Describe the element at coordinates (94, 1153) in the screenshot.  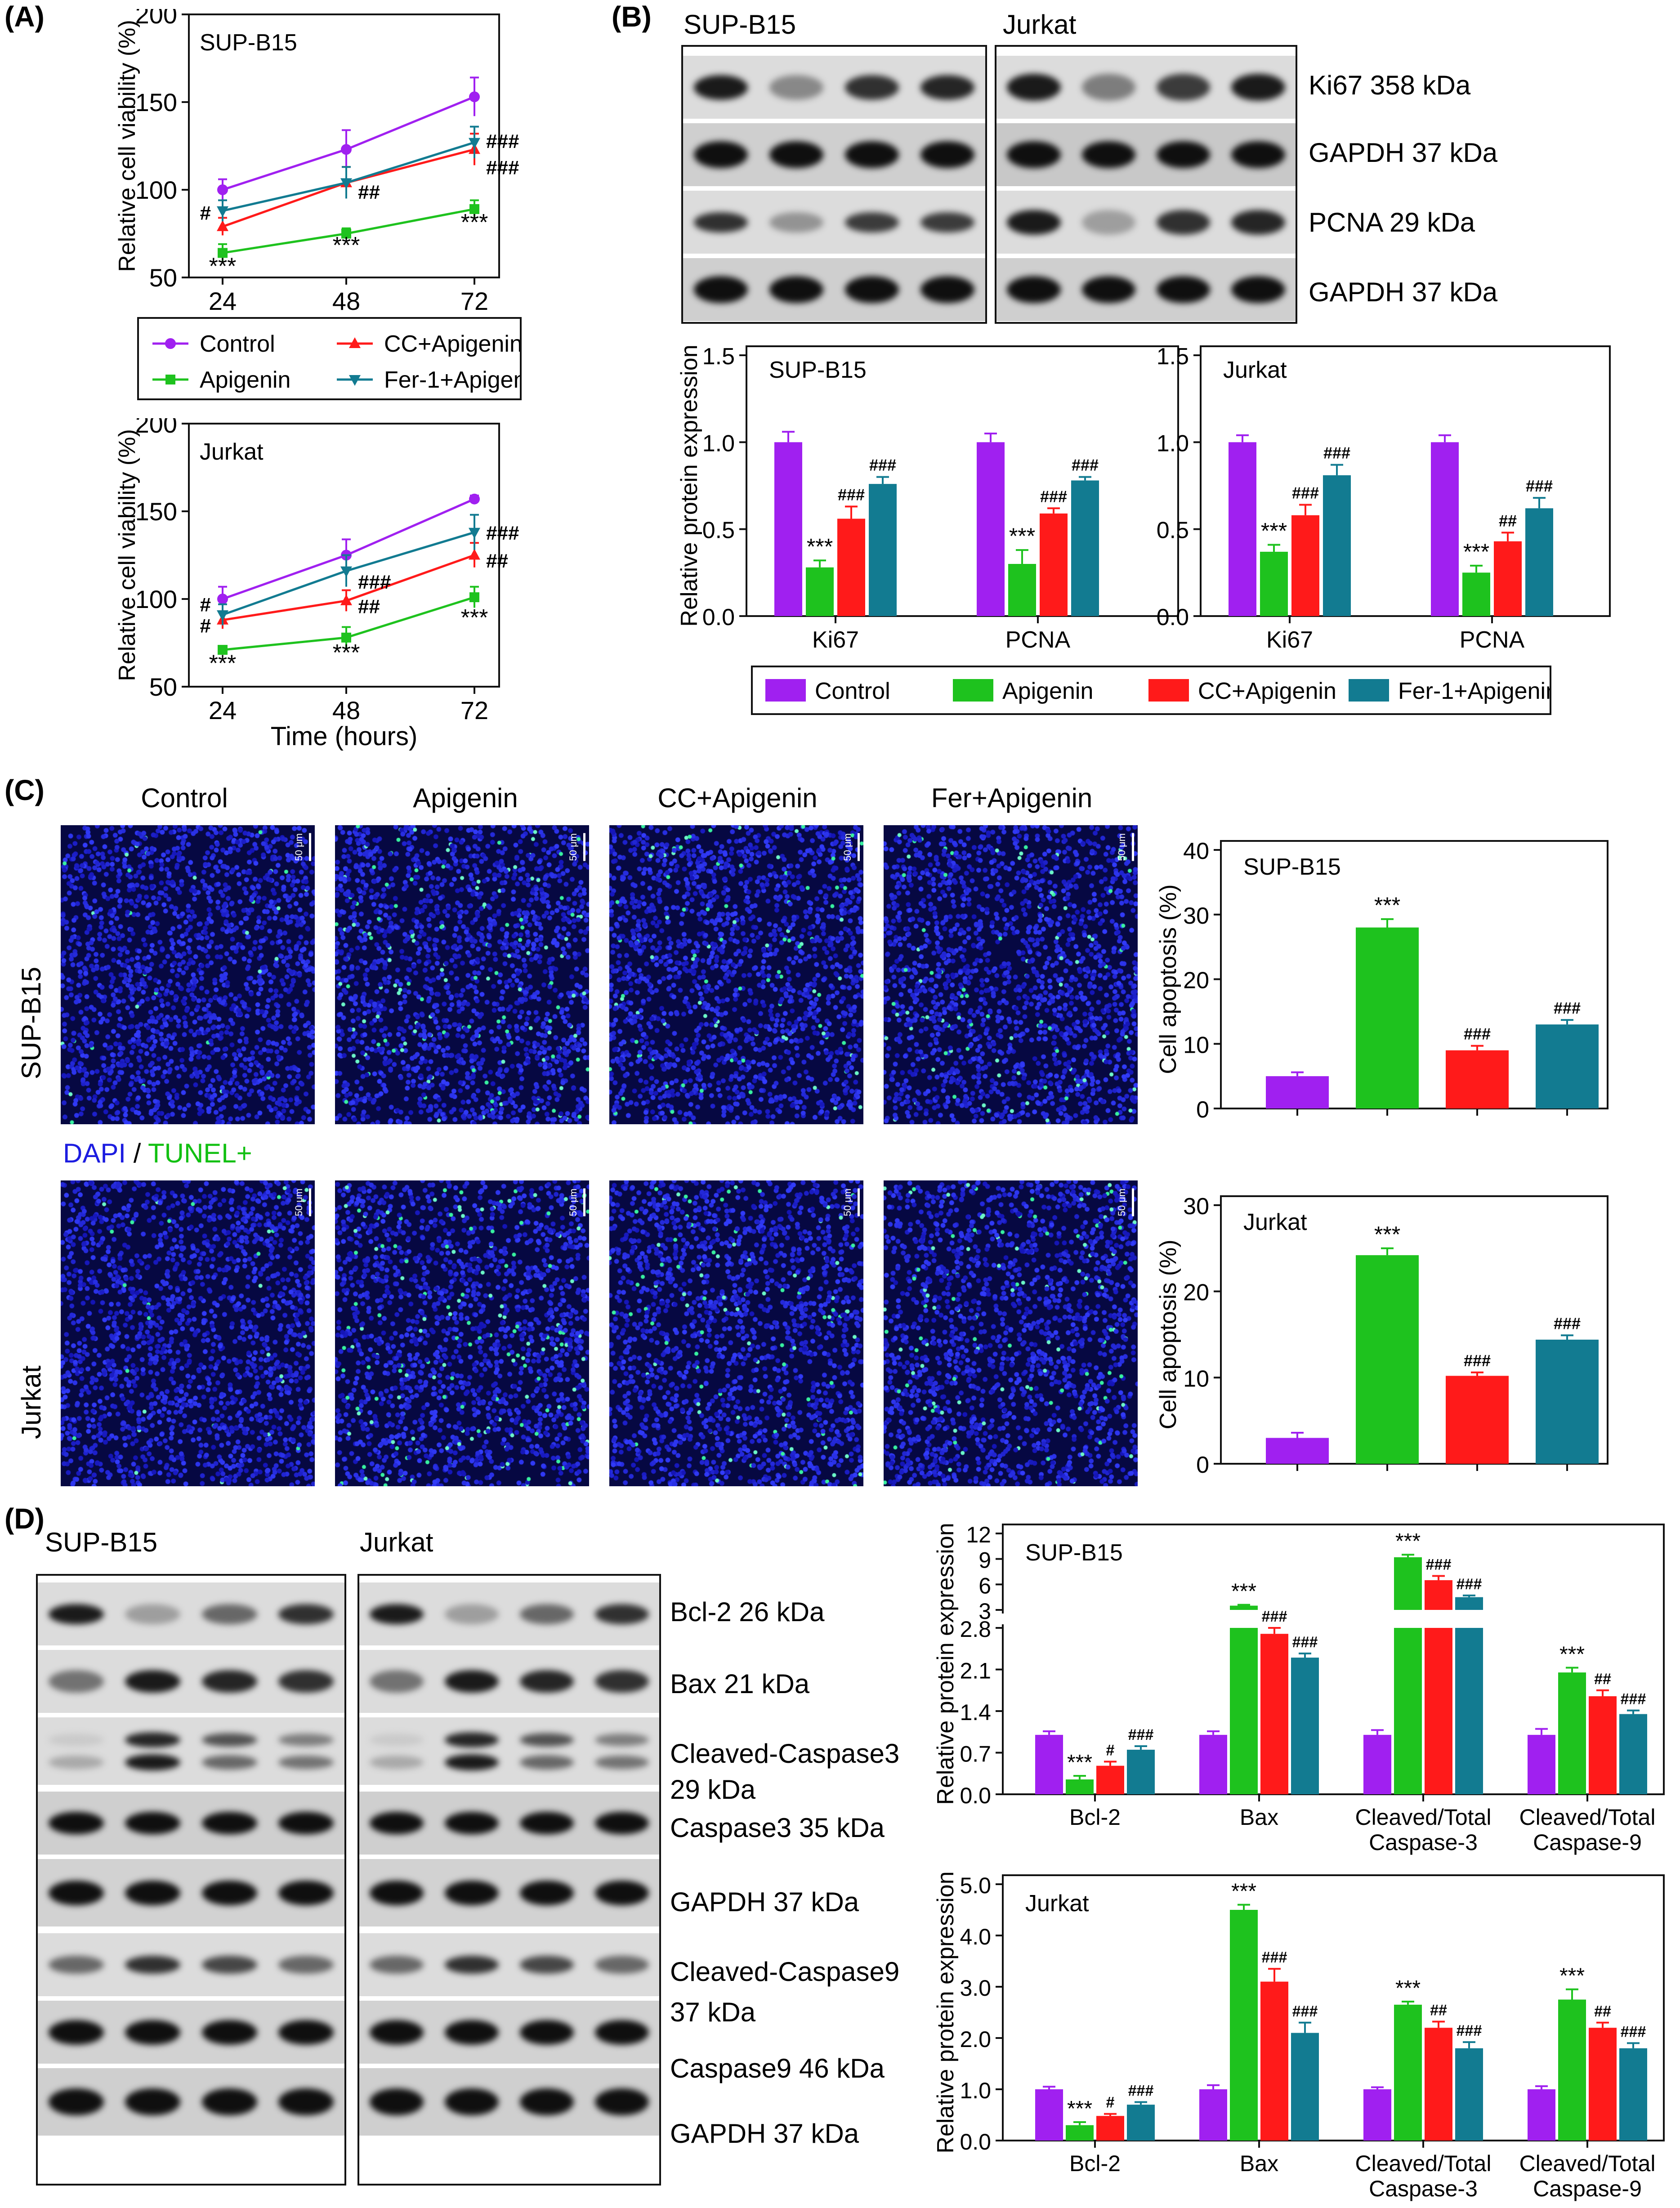
I see `stain-dapi: DAPI` at that location.